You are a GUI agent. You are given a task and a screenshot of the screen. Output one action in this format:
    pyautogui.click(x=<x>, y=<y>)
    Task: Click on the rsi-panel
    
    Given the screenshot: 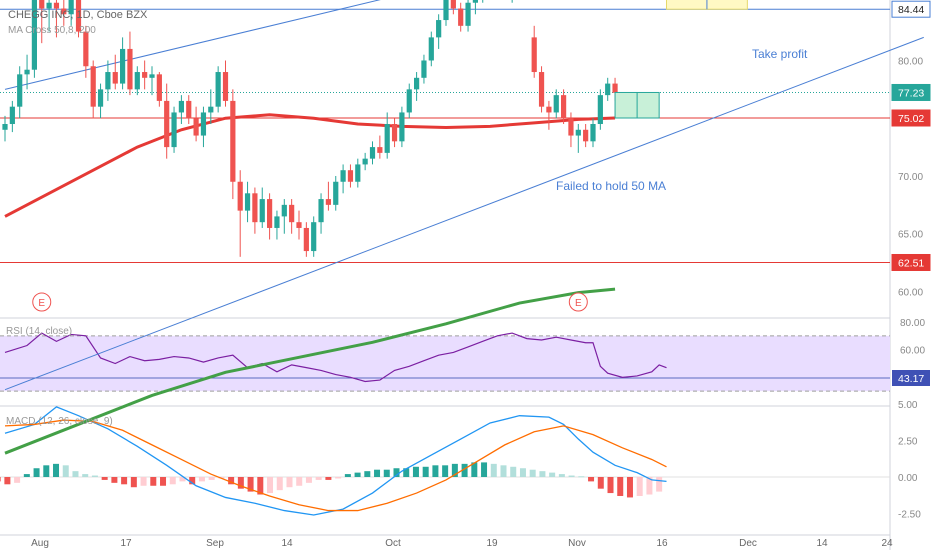 What is the action you would take?
    pyautogui.click(x=445, y=362)
    